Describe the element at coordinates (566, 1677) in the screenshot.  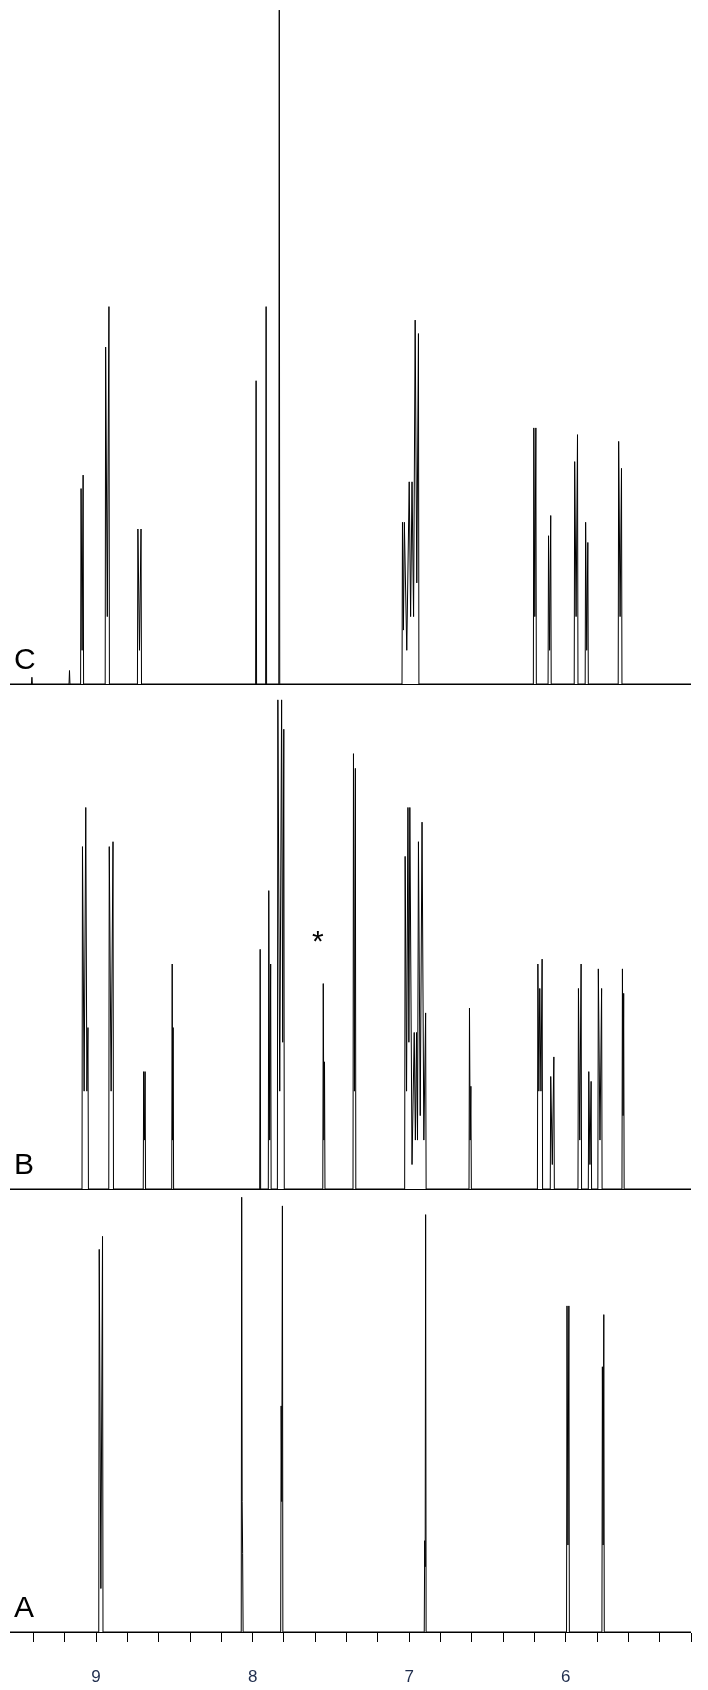
I see `x-tick-label: 6` at that location.